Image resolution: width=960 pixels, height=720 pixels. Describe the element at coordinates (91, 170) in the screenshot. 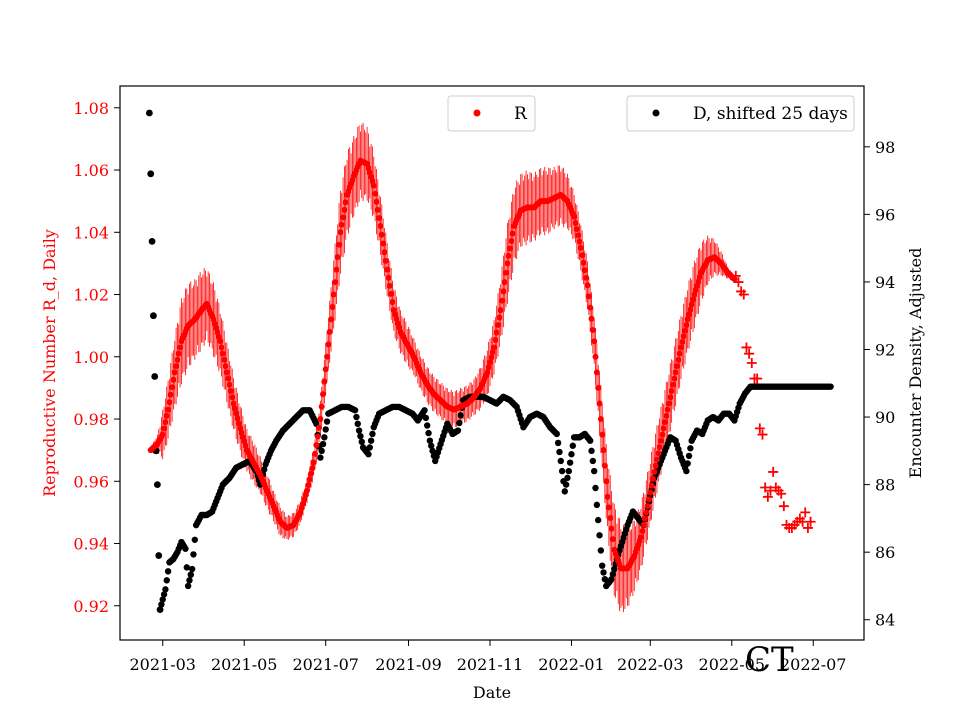

I see `y-left-tick-label: 1.06` at that location.